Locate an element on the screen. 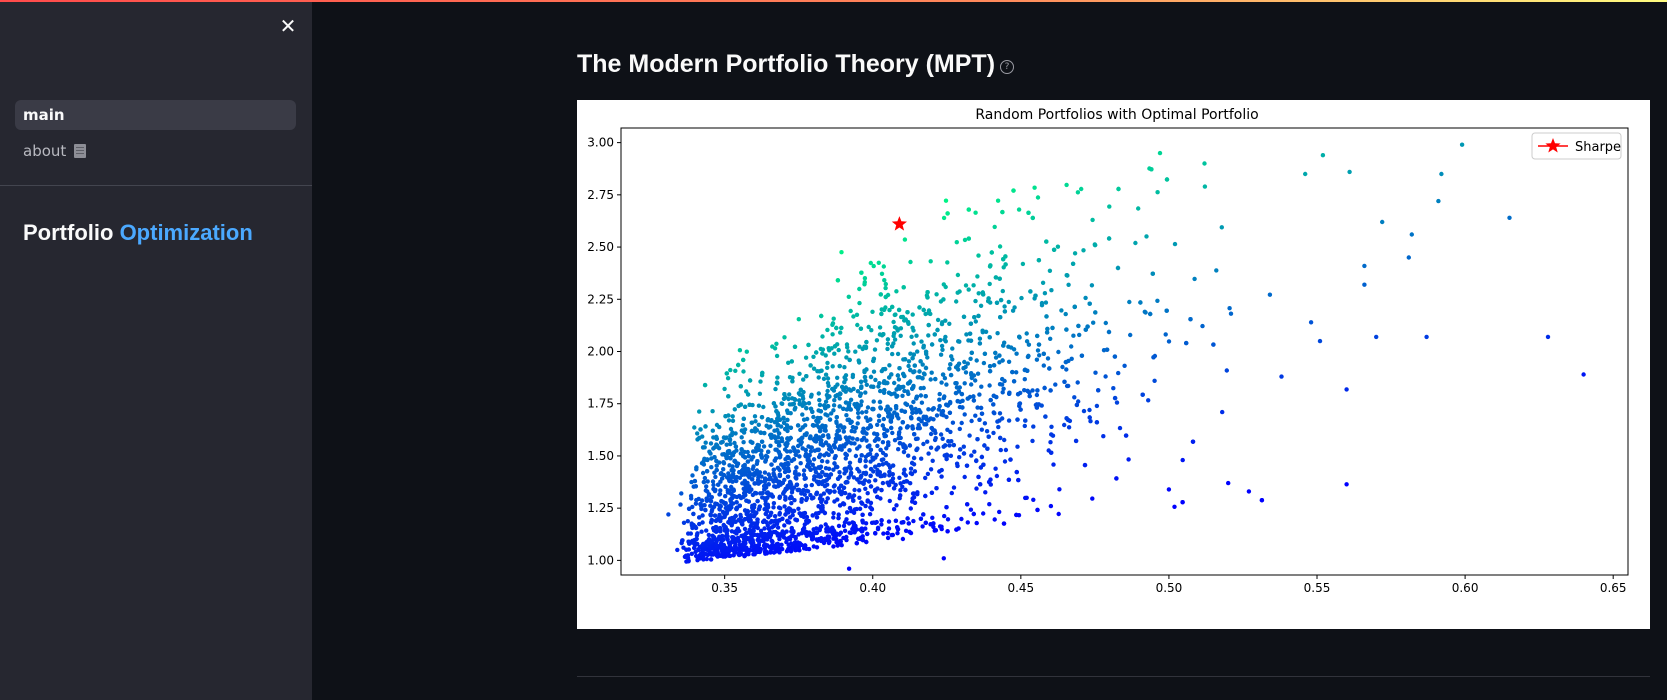 The image size is (1667, 700). sidebar-item-about: about is located at coordinates (155, 151).